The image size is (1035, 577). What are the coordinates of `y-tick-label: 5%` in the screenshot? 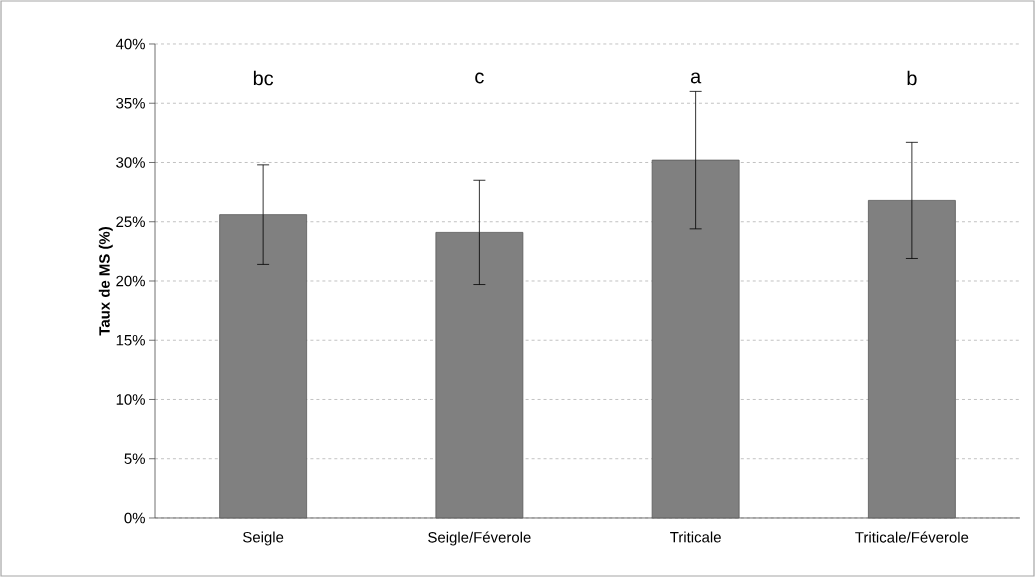 It's located at (134, 458).